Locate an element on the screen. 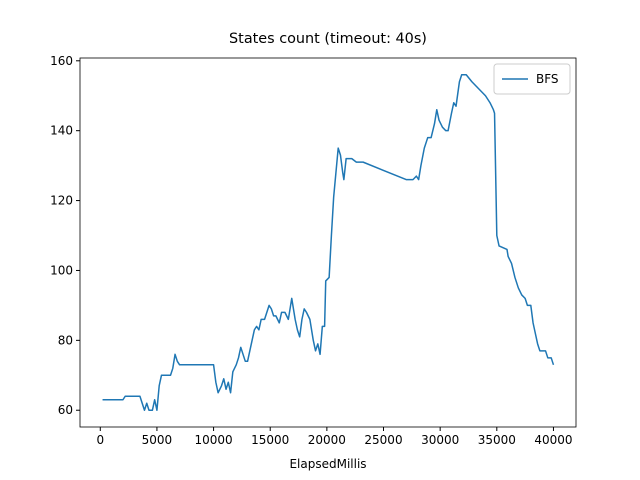 Image resolution: width=640 pixels, height=480 pixels. x-axis-label: ElapsedMillis is located at coordinates (327, 464).